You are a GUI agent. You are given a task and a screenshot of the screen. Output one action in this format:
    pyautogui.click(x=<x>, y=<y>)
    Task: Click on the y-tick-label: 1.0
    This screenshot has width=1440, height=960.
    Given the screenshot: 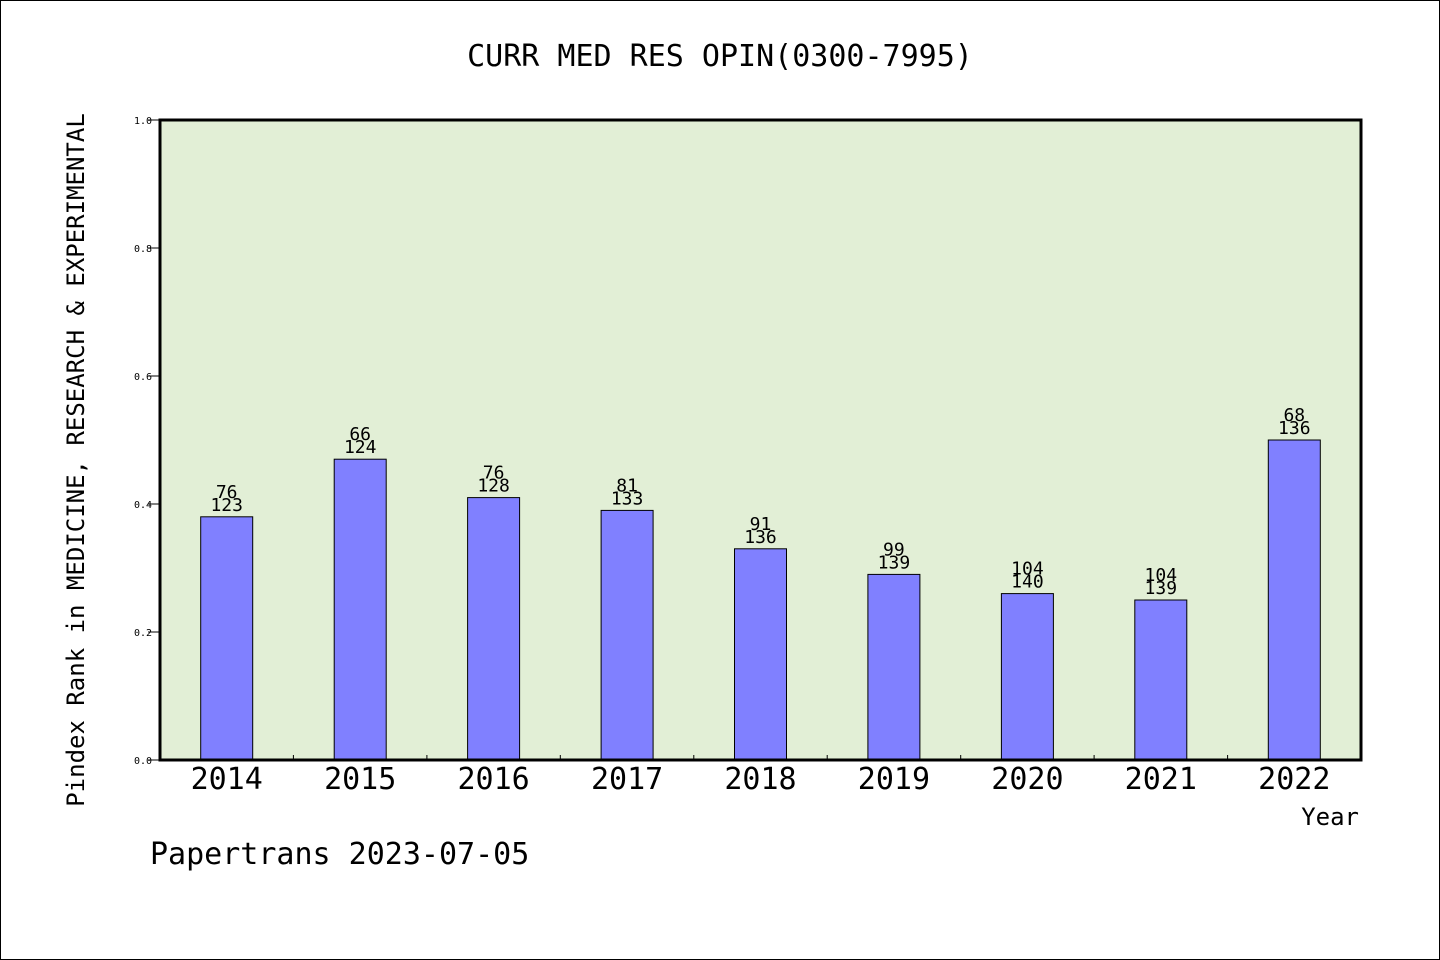 What is the action you would take?
    pyautogui.click(x=143, y=121)
    